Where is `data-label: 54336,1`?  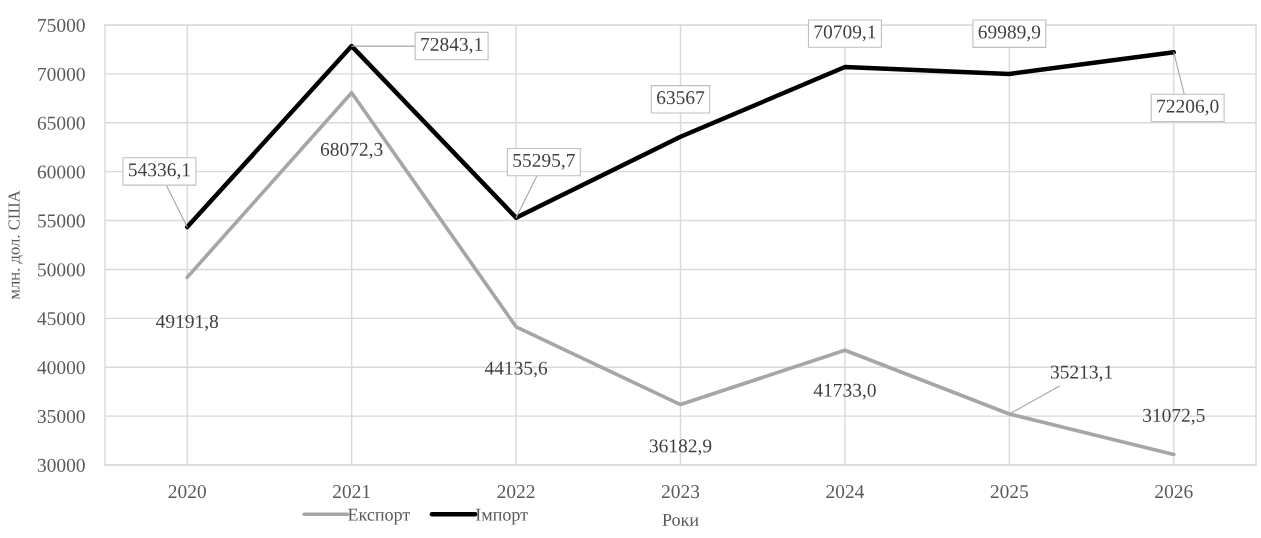 data-label: 54336,1 is located at coordinates (159, 171).